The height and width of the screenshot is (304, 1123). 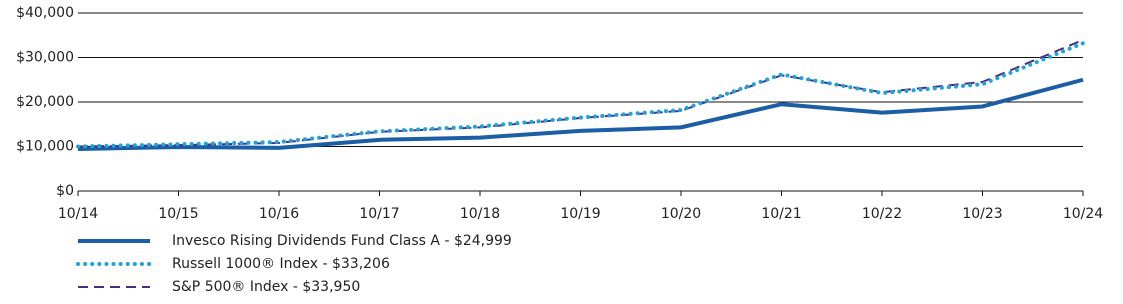 What do you see at coordinates (178, 214) in the screenshot?
I see `x-tick-label: 10/15` at bounding box center [178, 214].